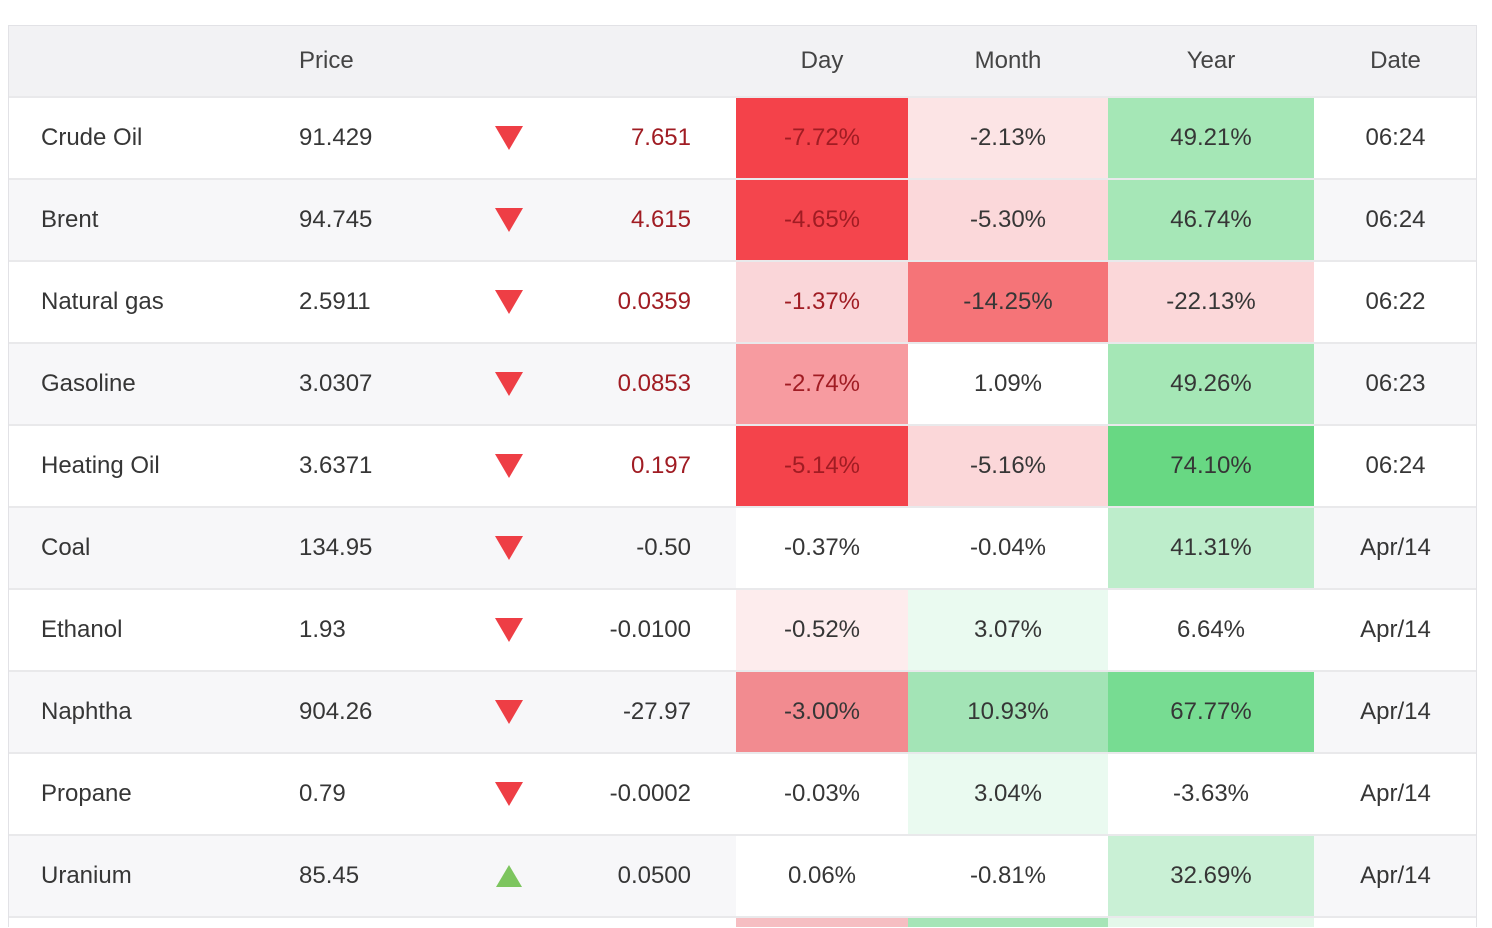 This screenshot has width=1492, height=928. I want to click on price-cell: 2.5911, so click(379, 302).